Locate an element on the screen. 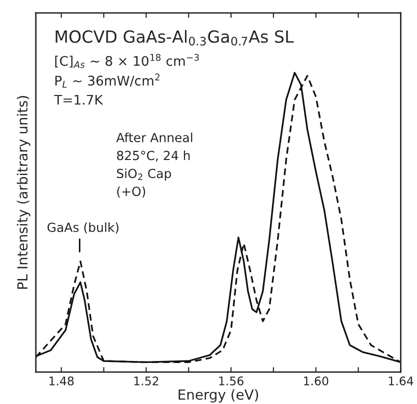 Image resolution: width=417 pixels, height=404 pixels. y-axis-title: PL Intensity (arbitrary units) is located at coordinates (23, 192).